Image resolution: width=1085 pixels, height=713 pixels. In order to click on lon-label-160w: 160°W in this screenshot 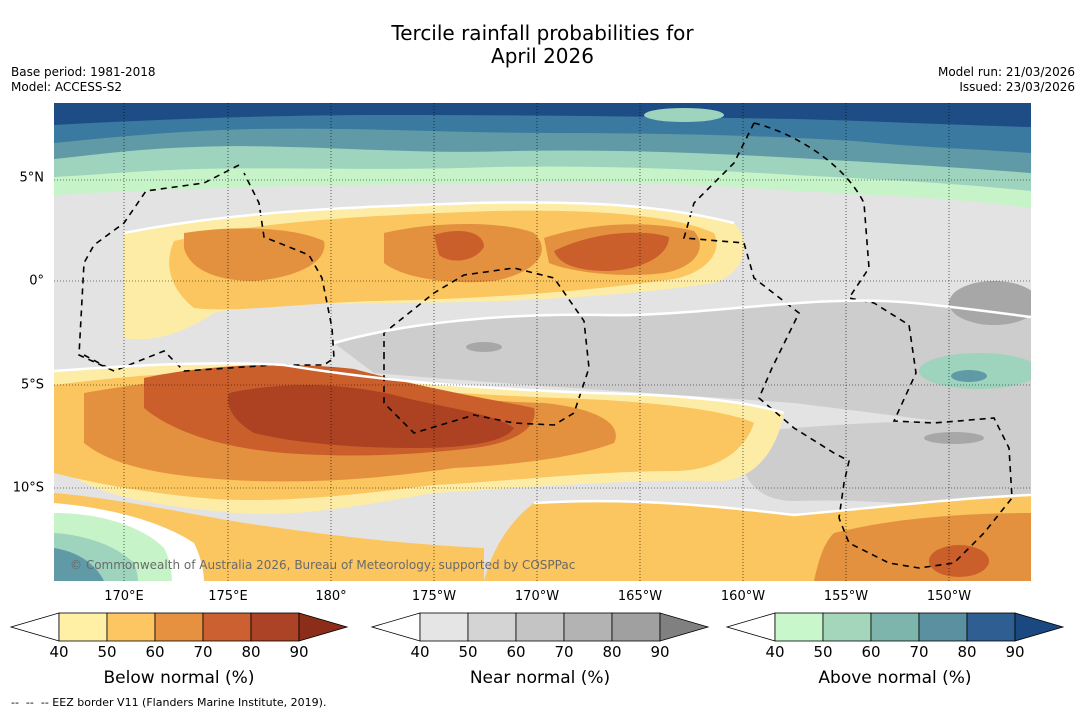, I will do `click(743, 596)`.